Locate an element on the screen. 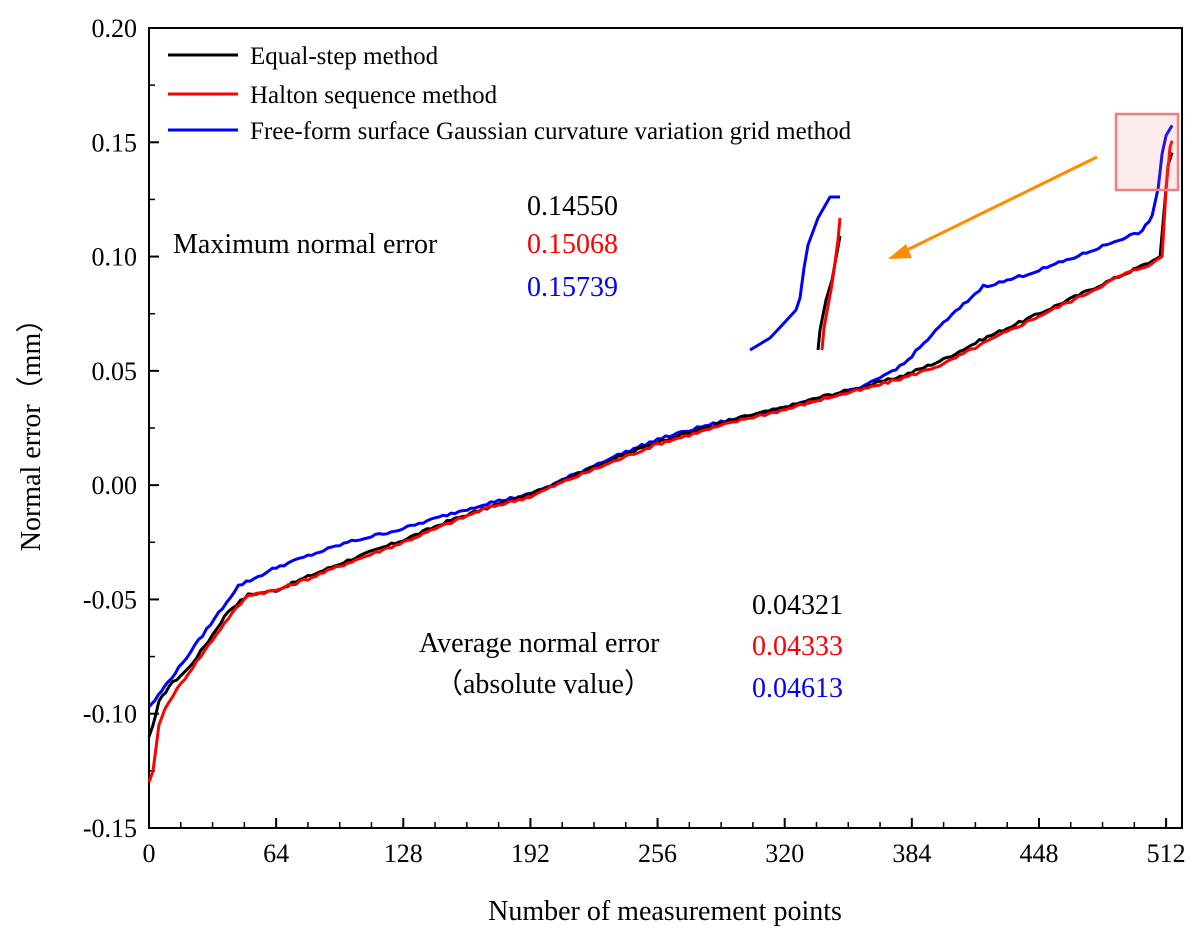  inset-line-halton is located at coordinates (831, 284).